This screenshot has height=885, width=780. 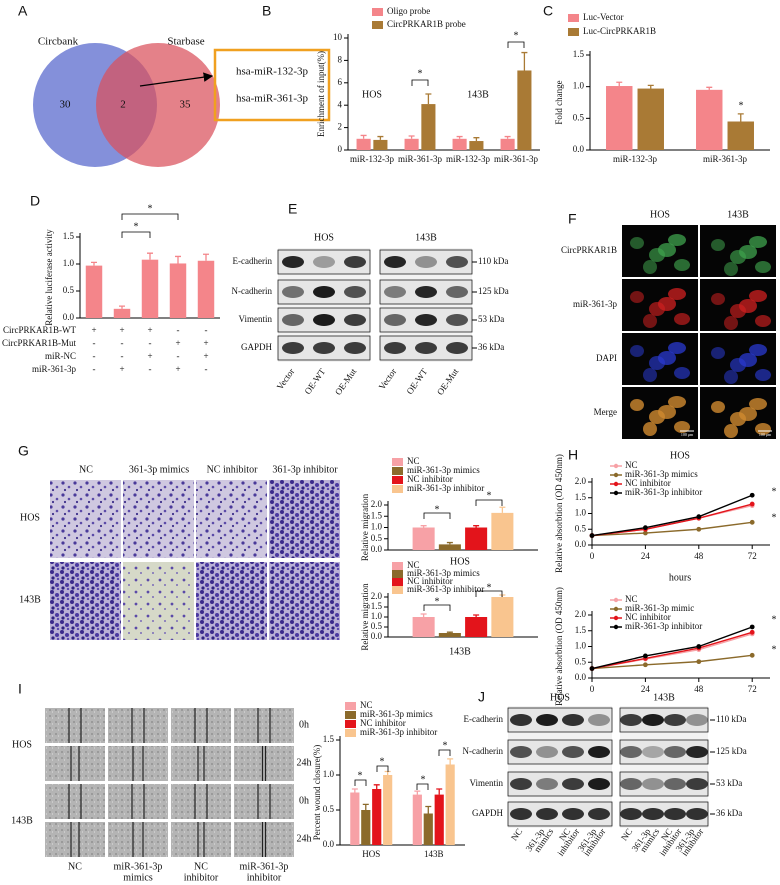 What do you see at coordinates (616, 493) in the screenshot?
I see `legend-marker` at bounding box center [616, 493].